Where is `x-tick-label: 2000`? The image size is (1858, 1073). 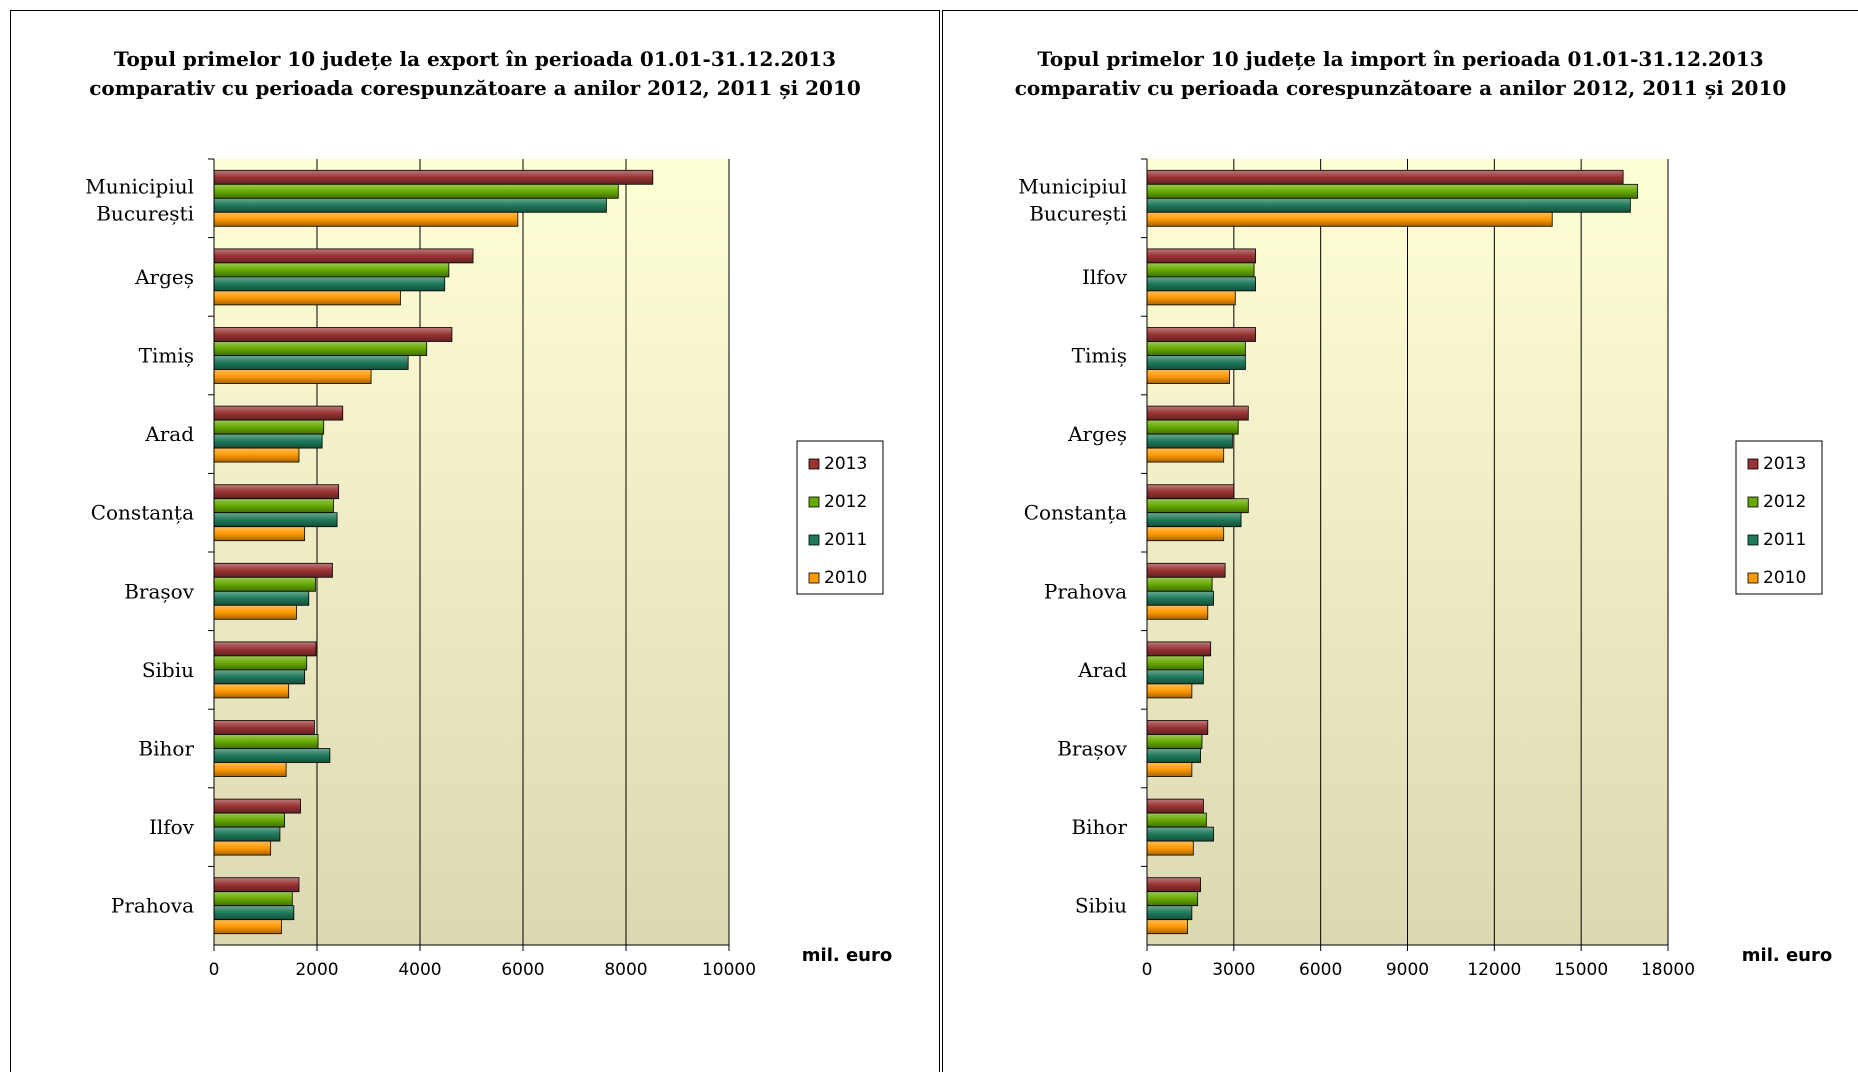 x-tick-label: 2000 is located at coordinates (316, 970).